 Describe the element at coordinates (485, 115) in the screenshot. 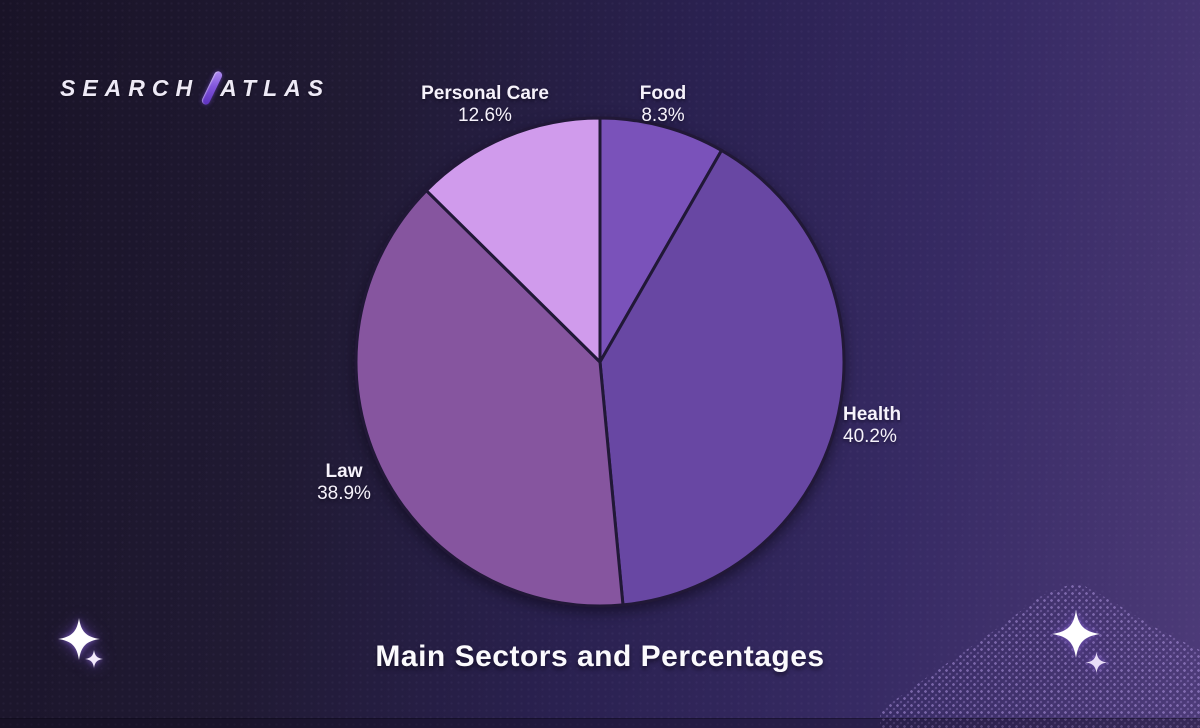

I see `slice-percent: 12.6%` at that location.